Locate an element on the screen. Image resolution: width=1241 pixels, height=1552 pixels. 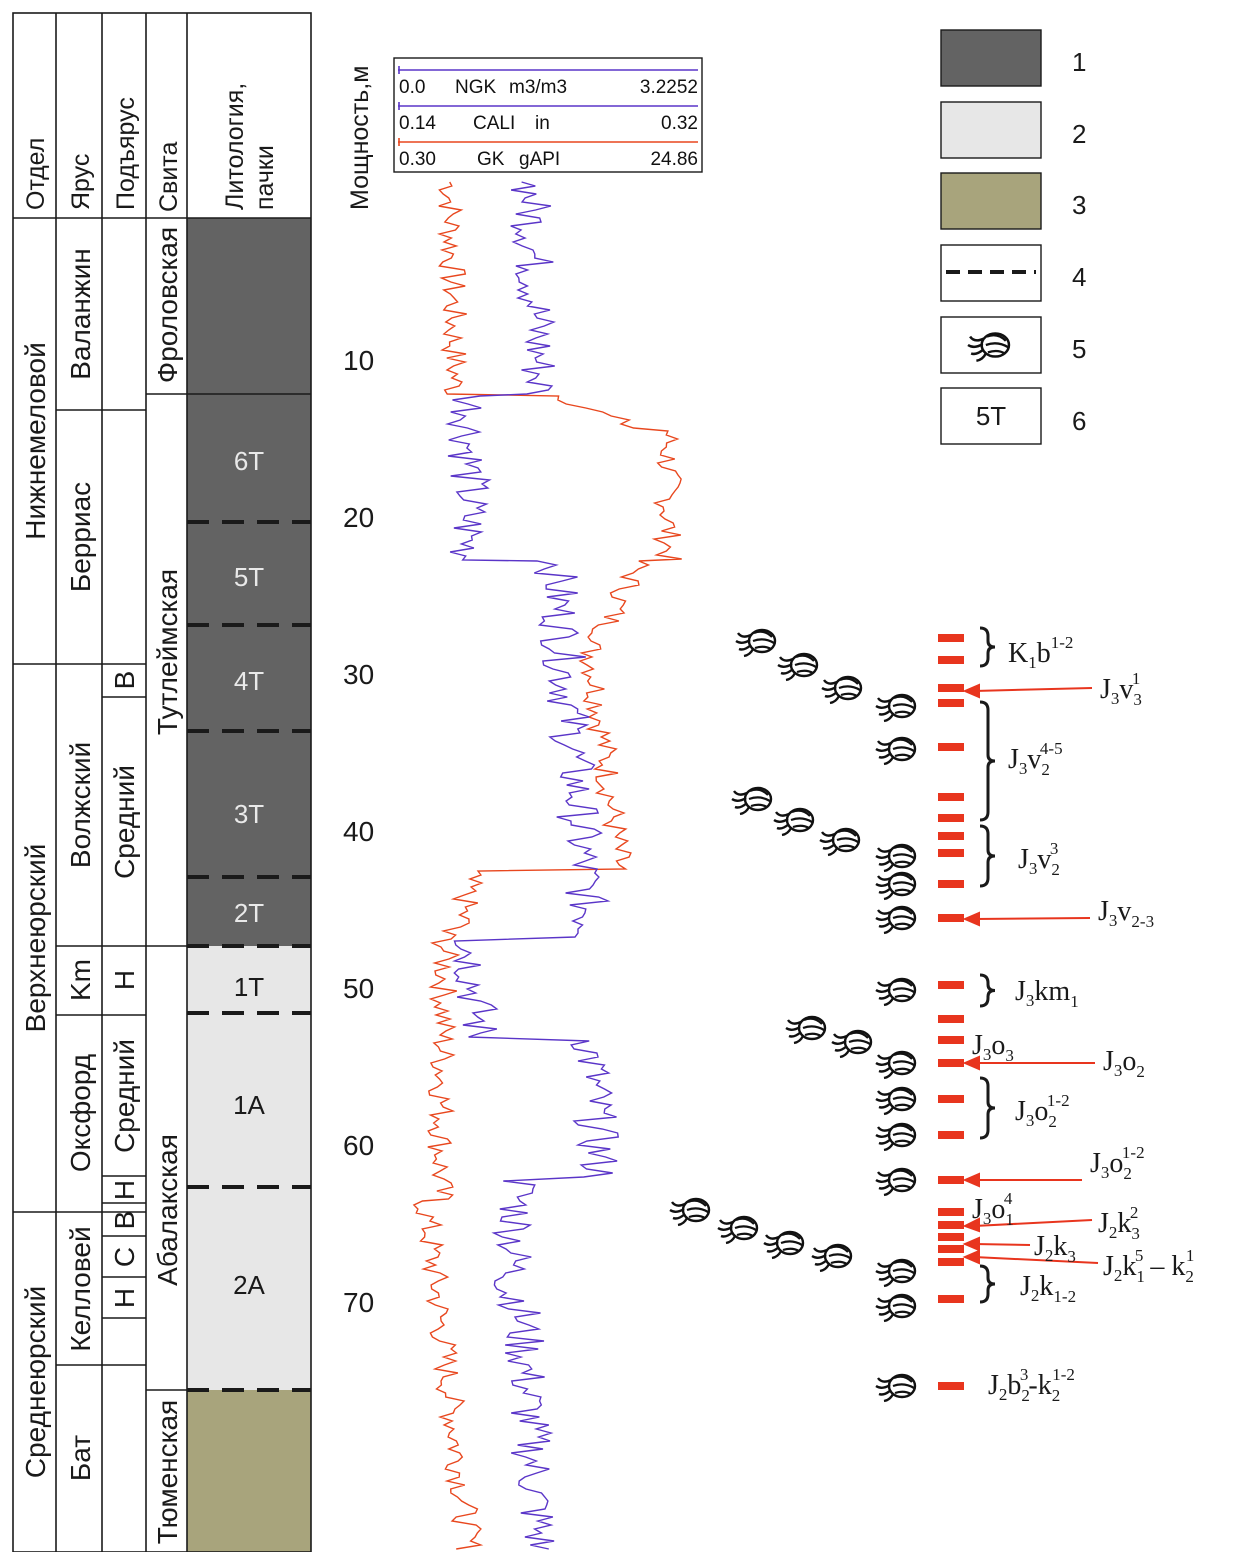
depth-tick-label: 10 is located at coordinates (358, 360).